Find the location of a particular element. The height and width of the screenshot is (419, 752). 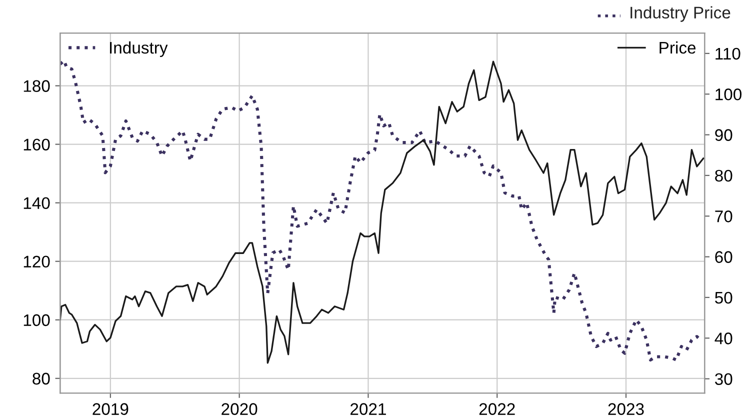

y-tick-label: 160 is located at coordinates (37, 144).